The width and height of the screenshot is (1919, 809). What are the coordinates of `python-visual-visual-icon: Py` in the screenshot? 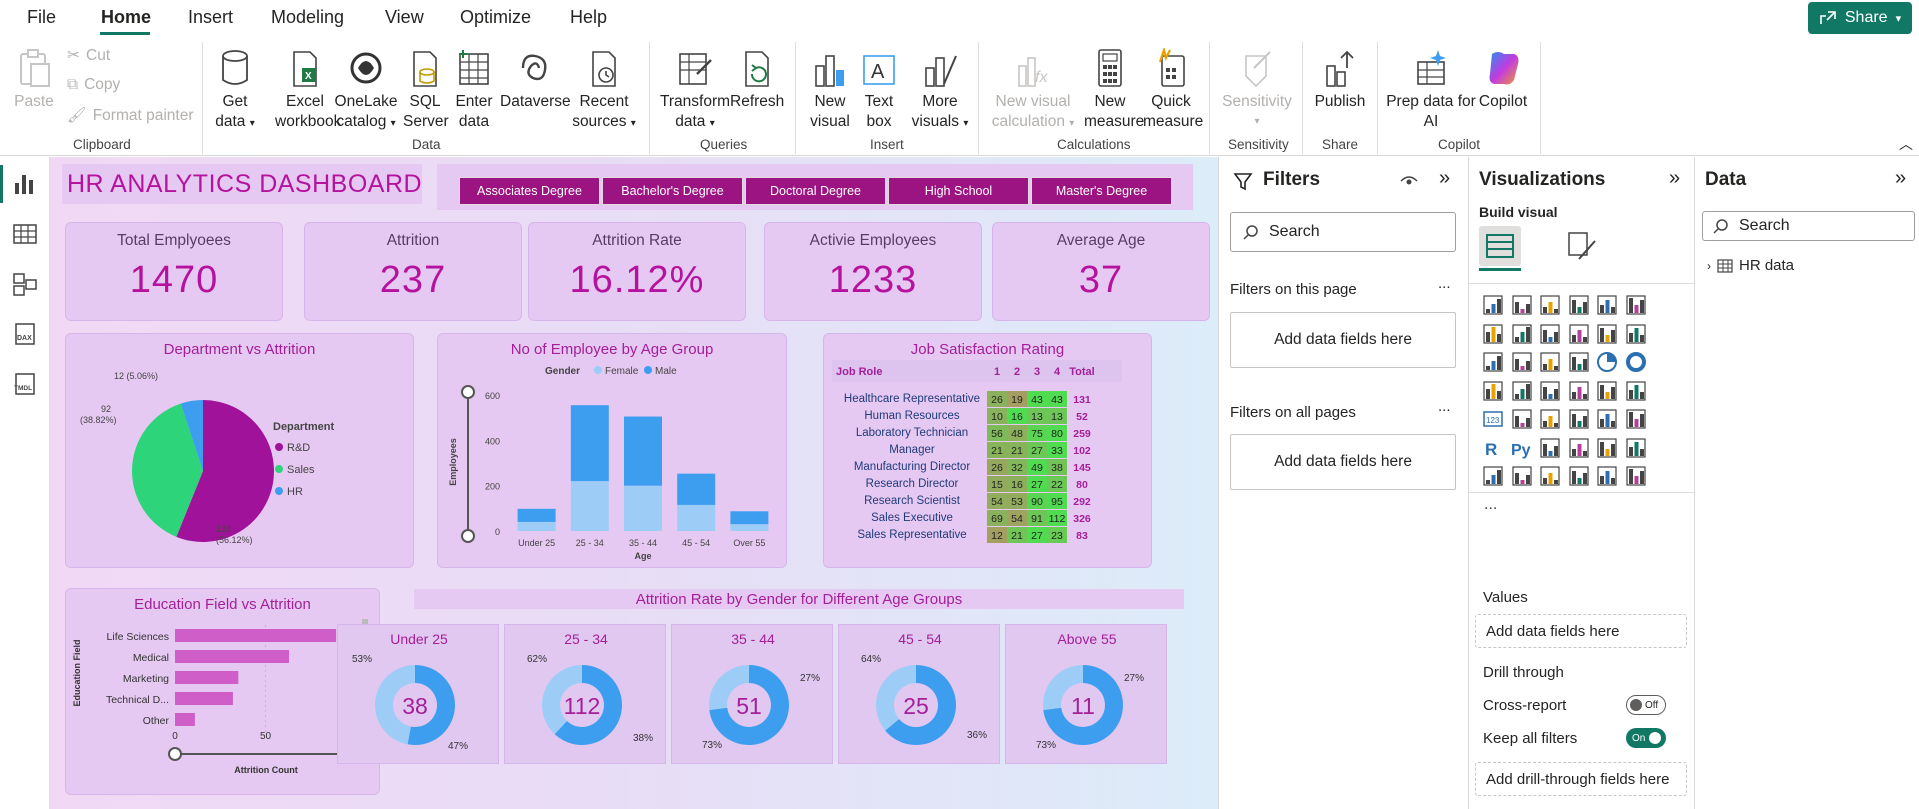 It's located at (1522, 448).